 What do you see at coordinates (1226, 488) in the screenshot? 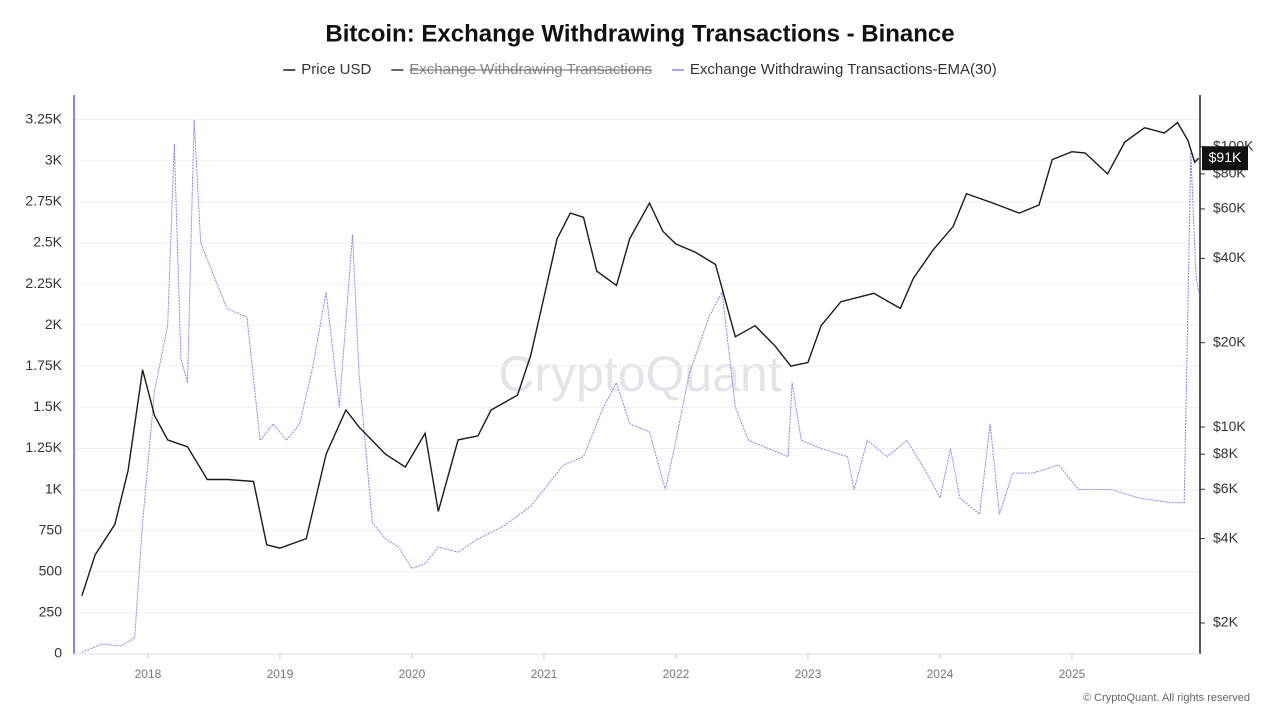
I see `y2-tick-label: $6K` at bounding box center [1226, 488].